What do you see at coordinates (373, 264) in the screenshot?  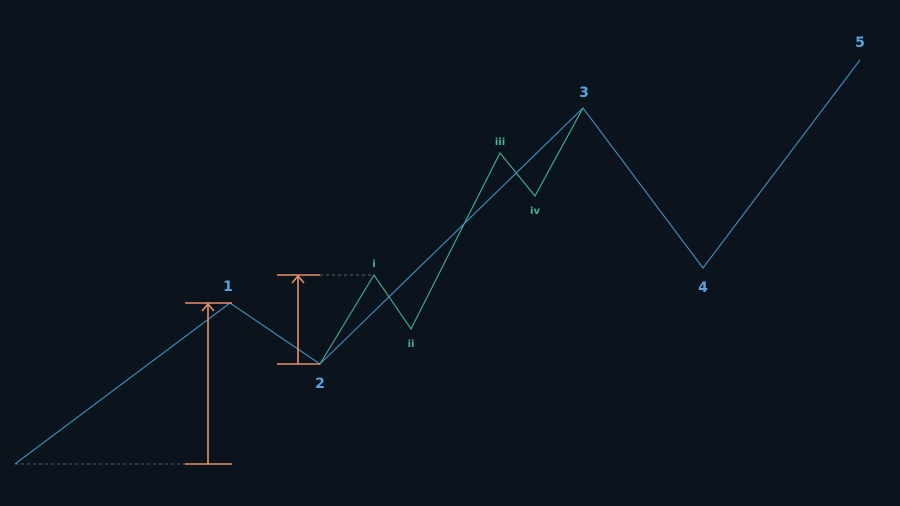 I see `wave-label-i: i` at bounding box center [373, 264].